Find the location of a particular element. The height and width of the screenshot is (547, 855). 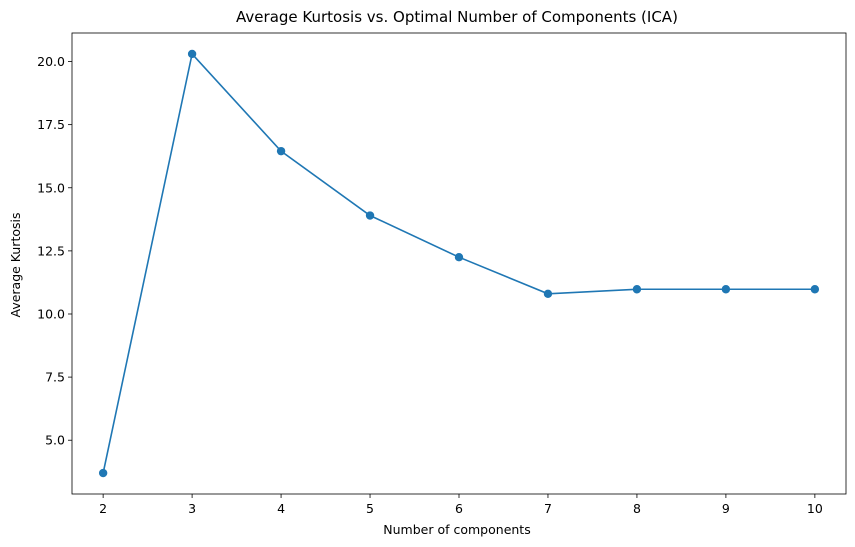

y-tick-label: 17.5 is located at coordinates (51, 124).